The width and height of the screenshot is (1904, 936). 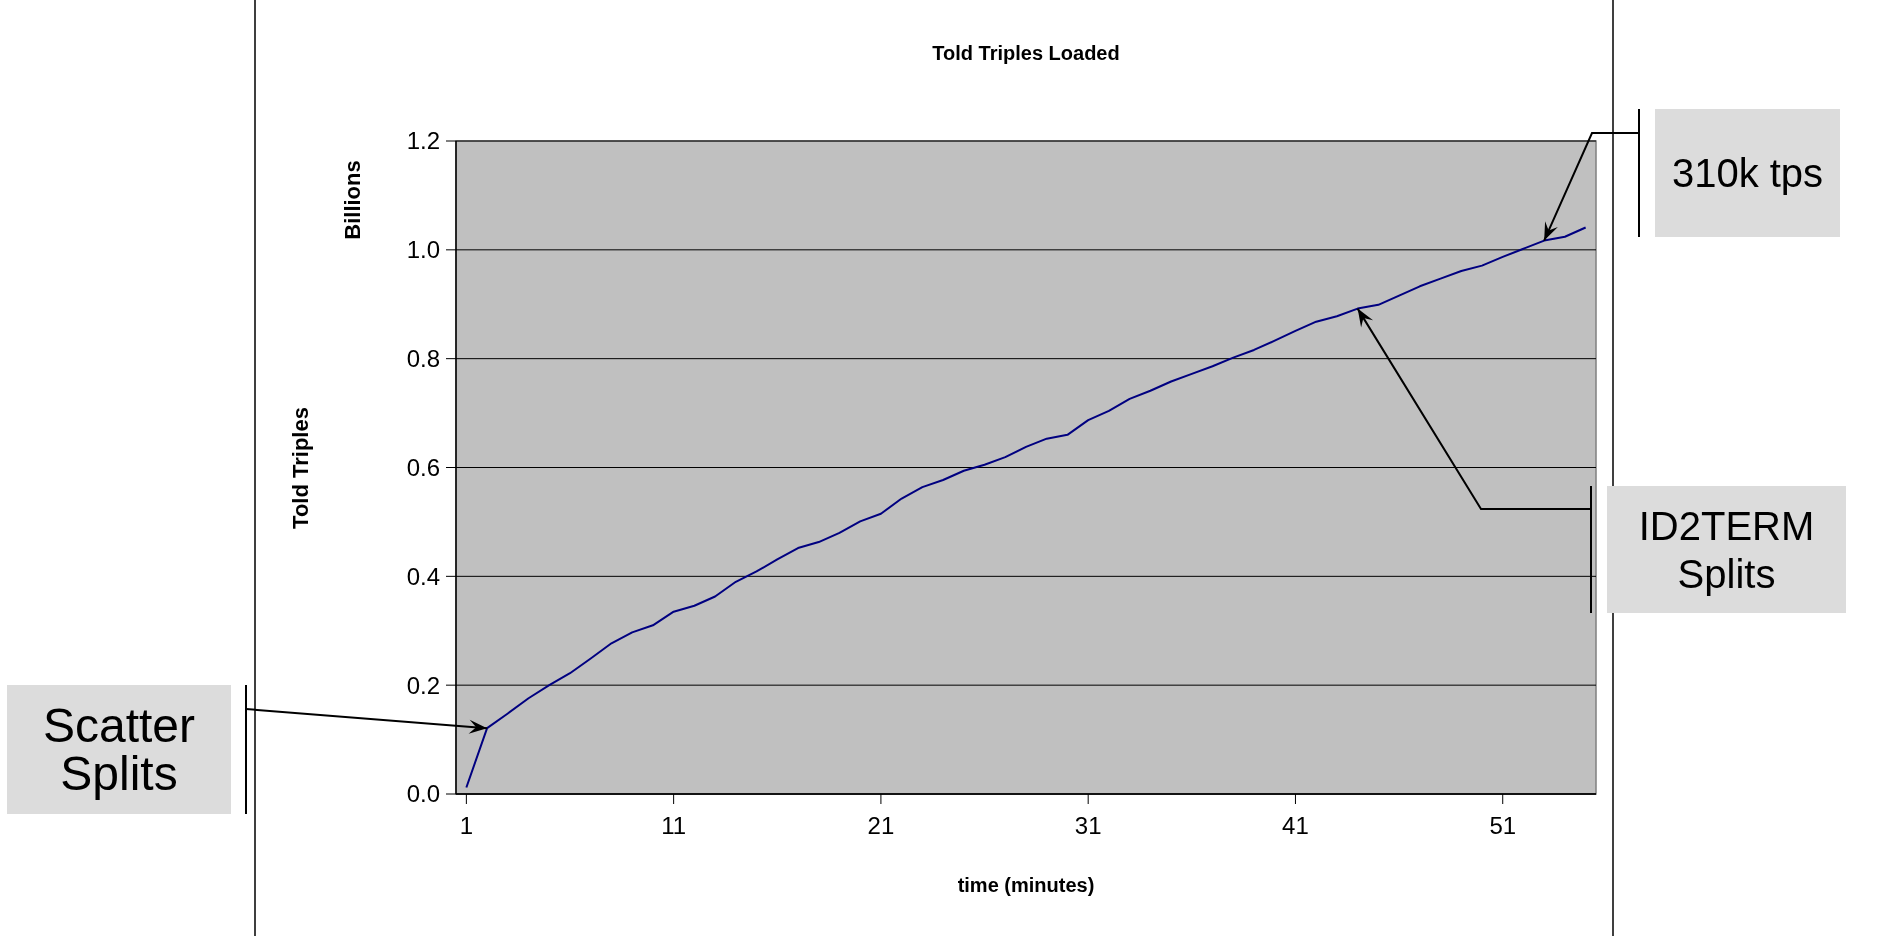 What do you see at coordinates (423, 141) in the screenshot?
I see `y-tick-label: 1.2` at bounding box center [423, 141].